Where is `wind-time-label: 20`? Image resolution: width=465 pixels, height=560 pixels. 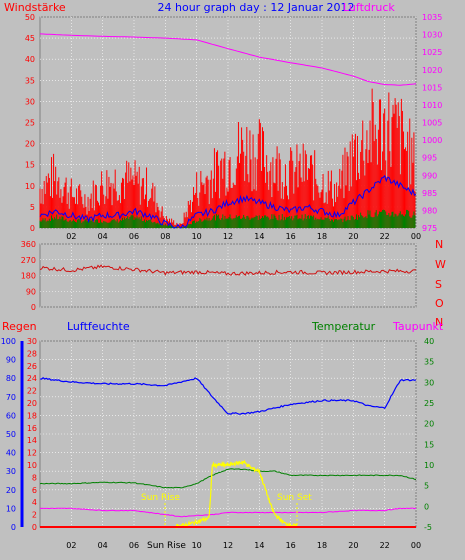
wind-time-label: 20 is located at coordinates (353, 236).